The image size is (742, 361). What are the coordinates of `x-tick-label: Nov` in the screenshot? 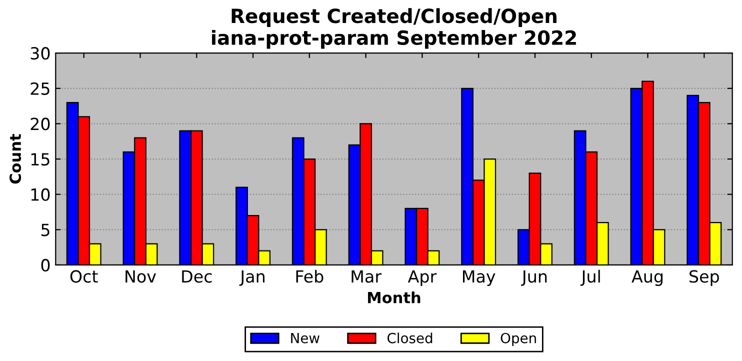 It's located at (141, 276).